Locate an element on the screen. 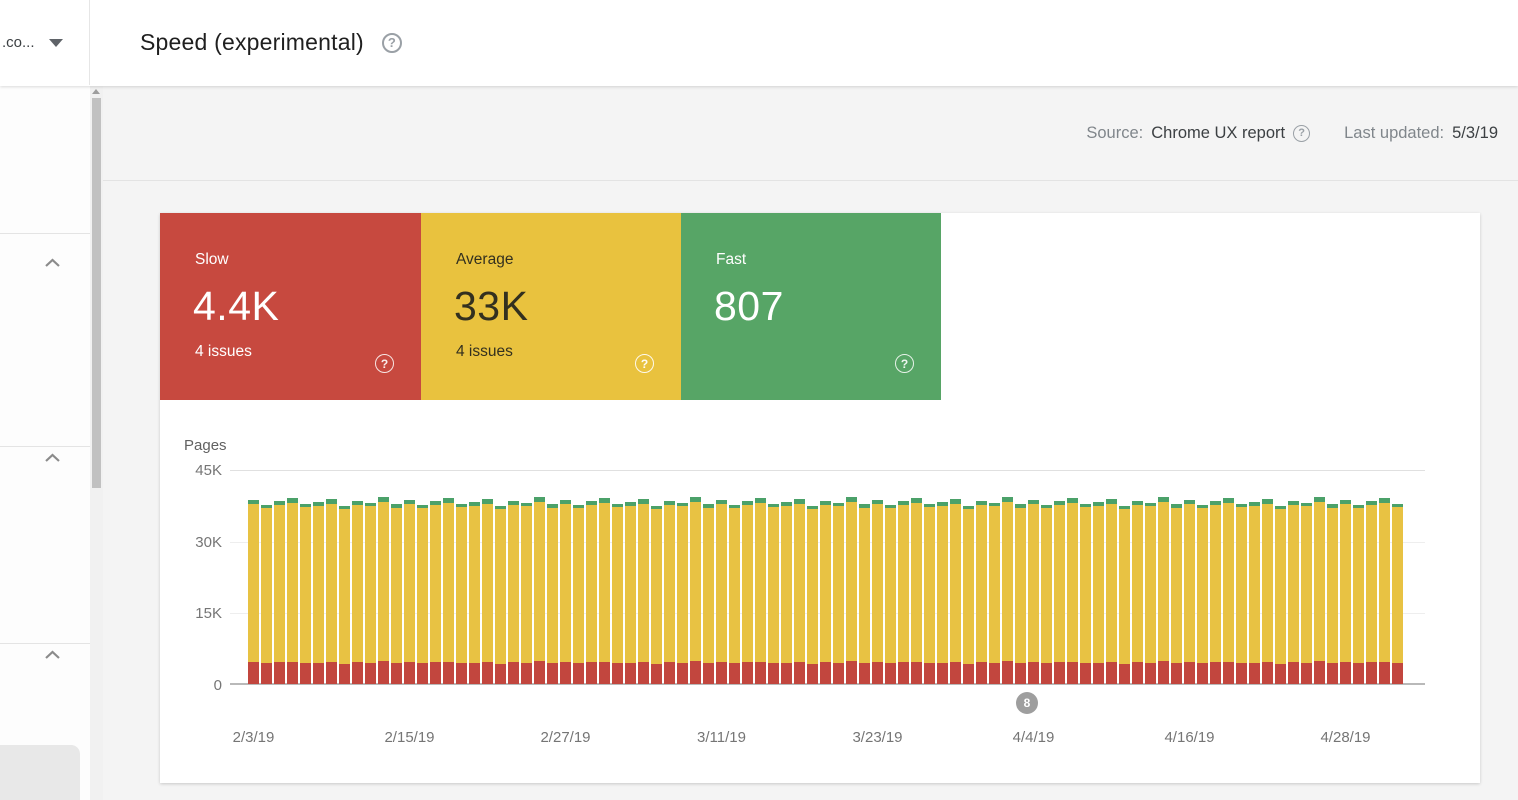 The width and height of the screenshot is (1518, 800). slow-card: Slow 4.4K 4 issues ? is located at coordinates (290, 306).